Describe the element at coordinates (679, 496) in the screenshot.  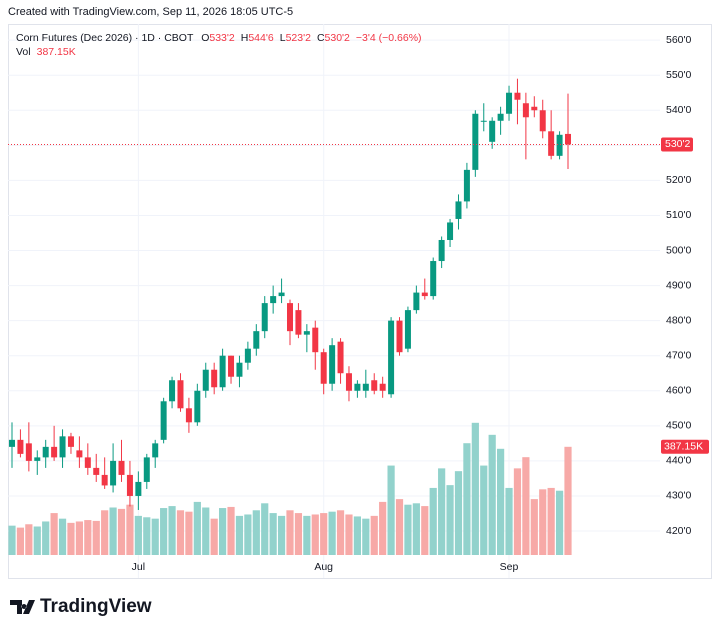
I see `y-tick-label: 430'0` at that location.